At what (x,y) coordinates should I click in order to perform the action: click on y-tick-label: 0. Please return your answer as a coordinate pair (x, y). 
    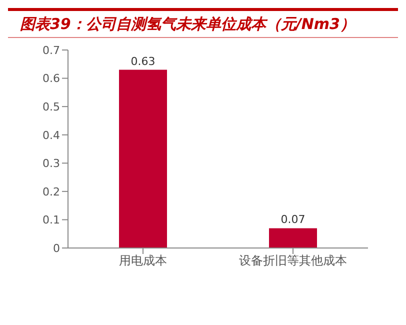
    Looking at the image, I should click on (56, 248).